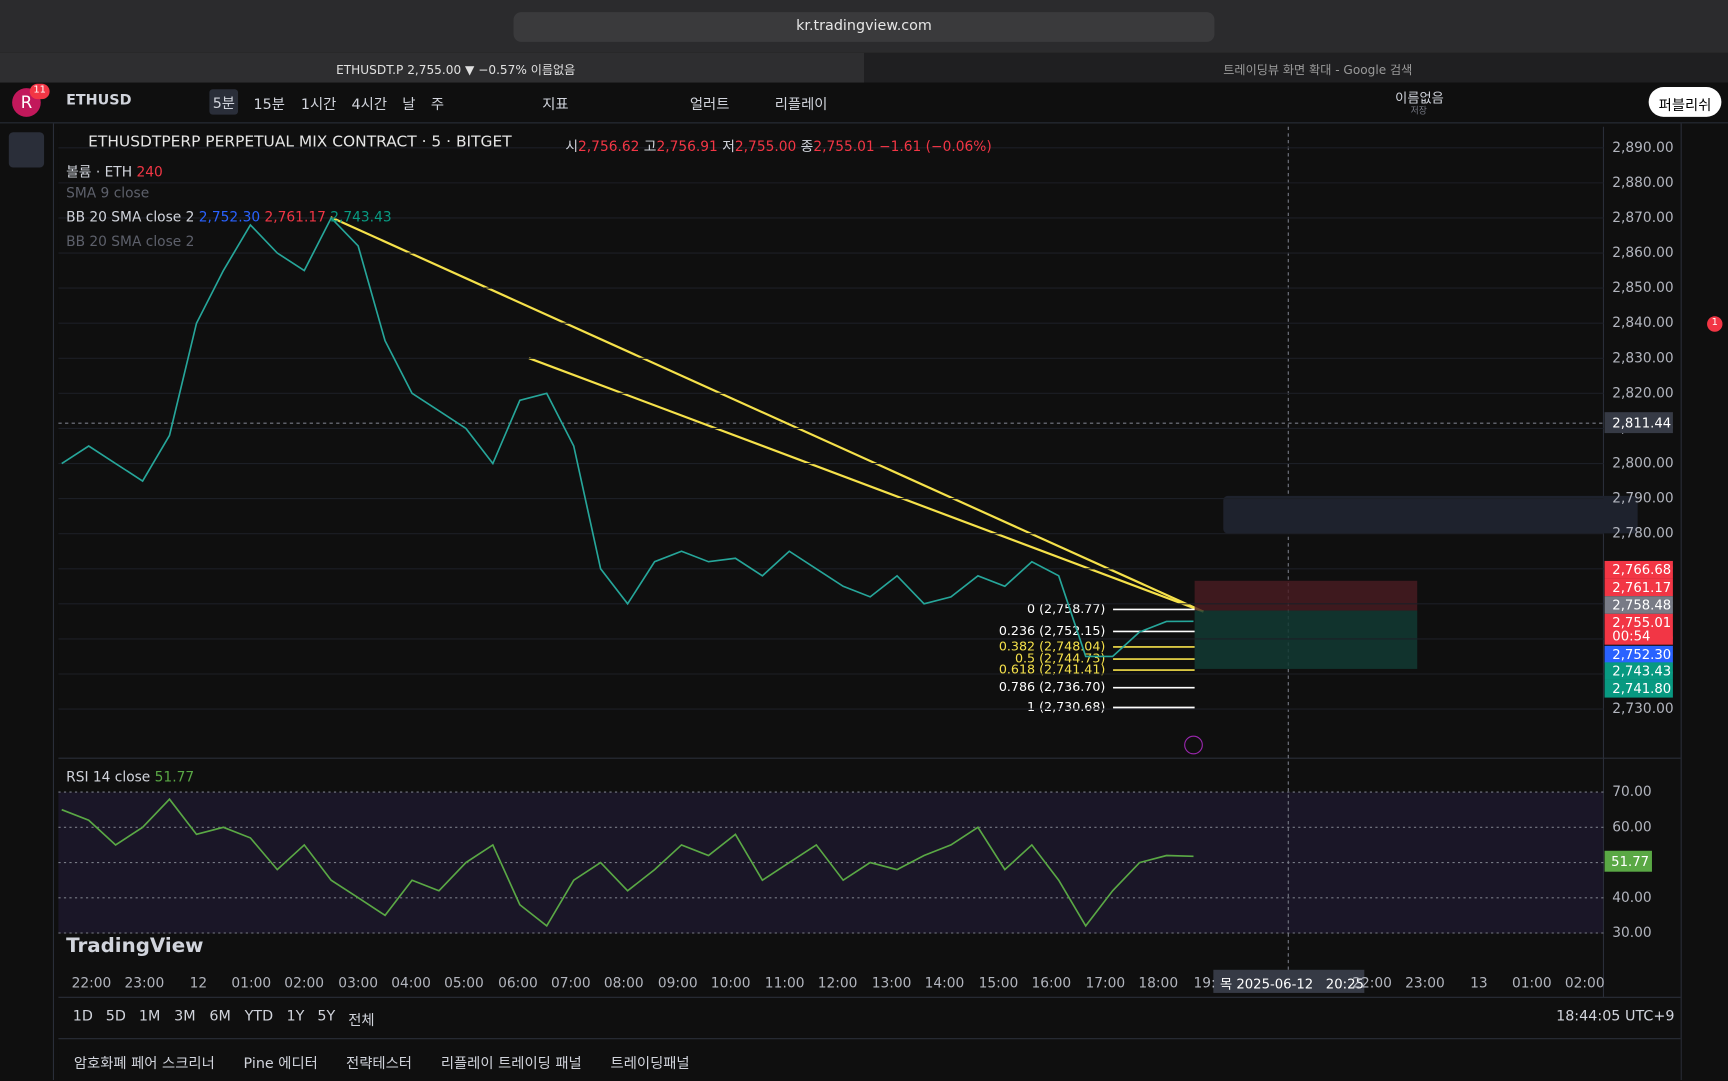 The height and width of the screenshot is (1081, 1728). What do you see at coordinates (27, 601) in the screenshot?
I see `drawing-toolbar` at bounding box center [27, 601].